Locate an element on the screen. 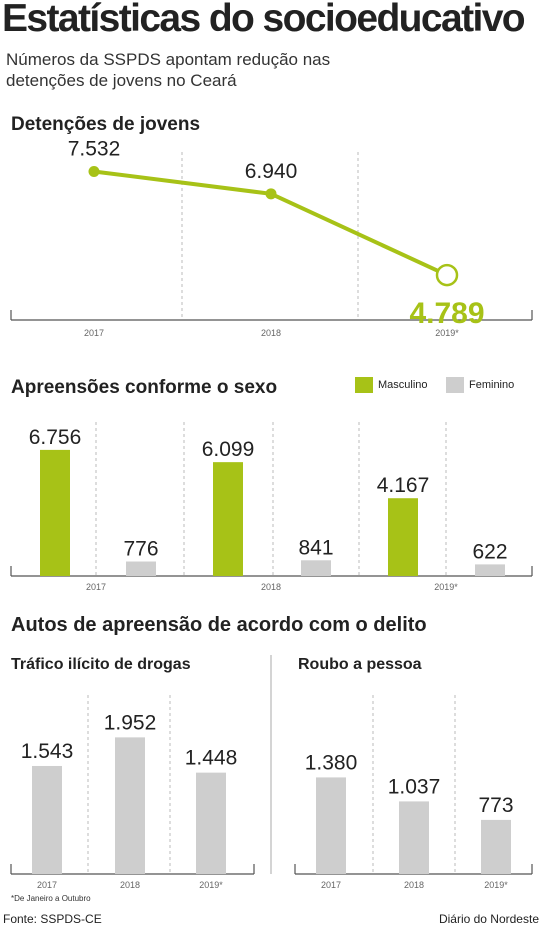 This screenshot has width=543, height=927. trafico-data-label-2019*: 1.448 is located at coordinates (211, 758).